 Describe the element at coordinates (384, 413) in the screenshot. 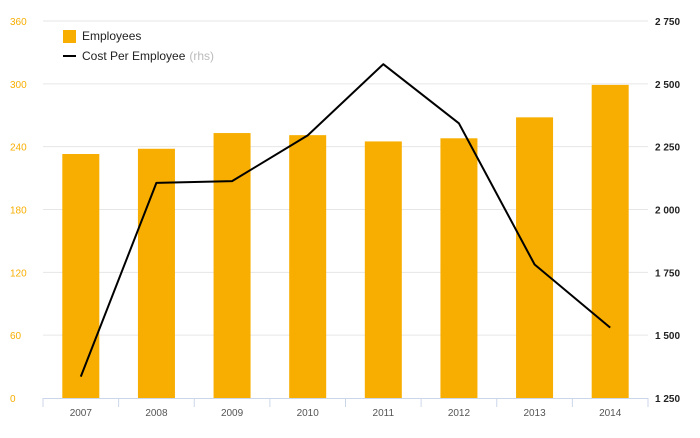

I see `category-label: 2011` at that location.